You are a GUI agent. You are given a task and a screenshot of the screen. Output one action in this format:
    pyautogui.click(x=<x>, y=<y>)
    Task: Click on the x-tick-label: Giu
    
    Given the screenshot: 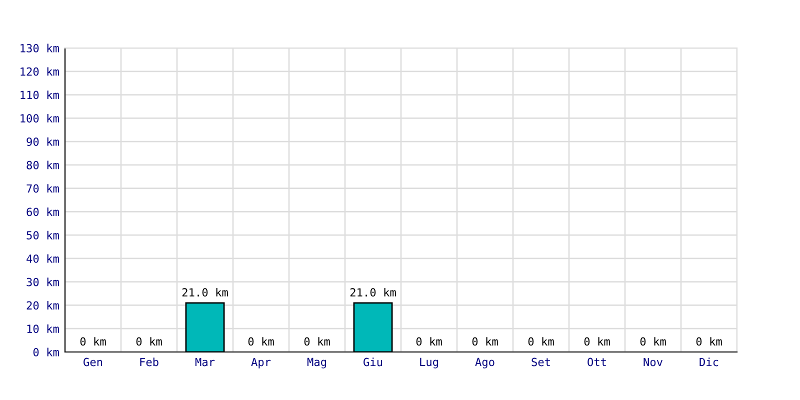 What is the action you would take?
    pyautogui.click(x=373, y=362)
    